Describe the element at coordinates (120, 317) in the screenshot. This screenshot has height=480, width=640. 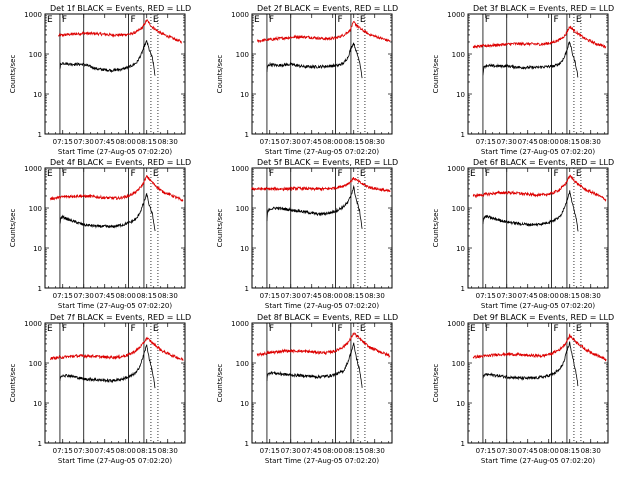
I see `panel-title: Det 7f BLACK = Events, RED = LLD` at that location.